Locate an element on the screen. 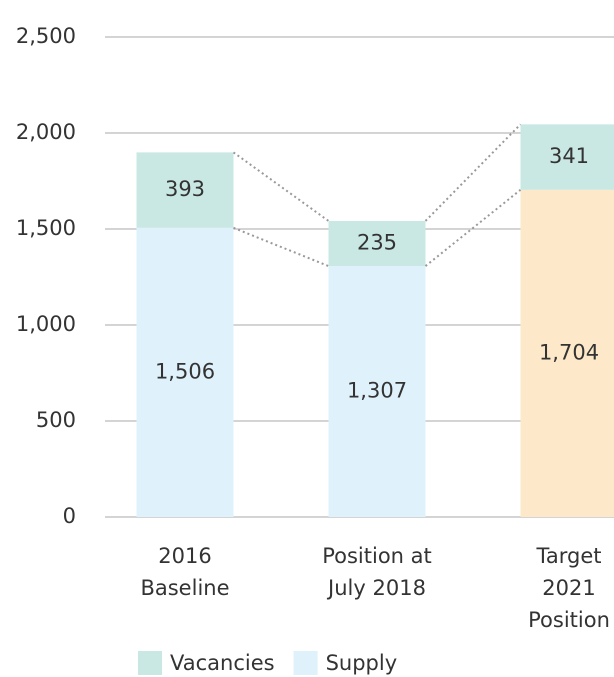 This screenshot has height=677, width=614. data-label: 393 is located at coordinates (185, 189).